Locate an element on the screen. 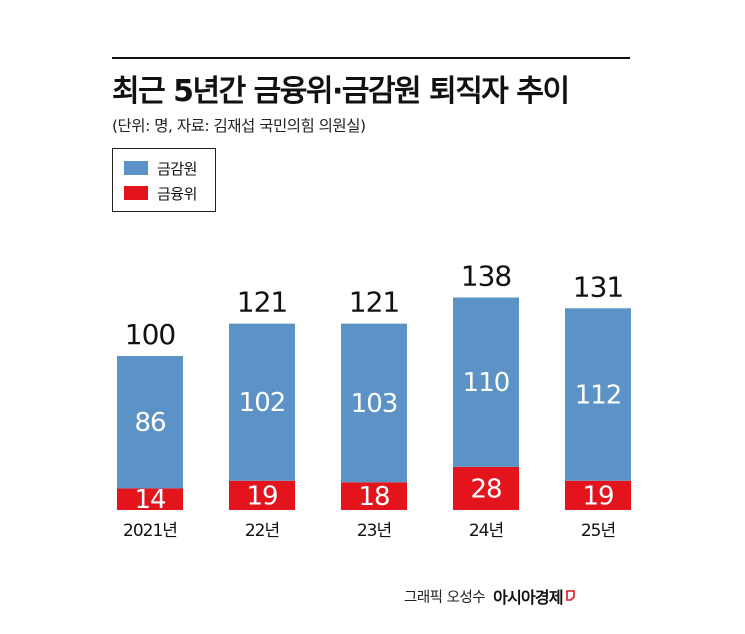 This screenshot has height=634, width=745. x-tick-label: 2021년 is located at coordinates (150, 531).